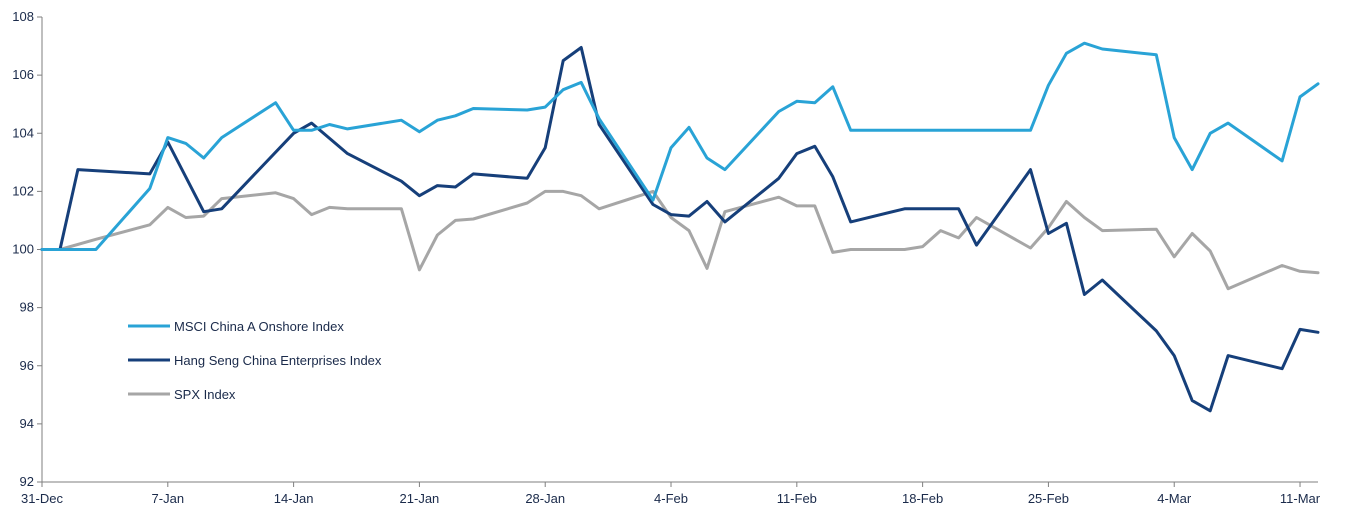  Describe the element at coordinates (42, 498) in the screenshot. I see `x-tick-label: 31-Dec` at that location.